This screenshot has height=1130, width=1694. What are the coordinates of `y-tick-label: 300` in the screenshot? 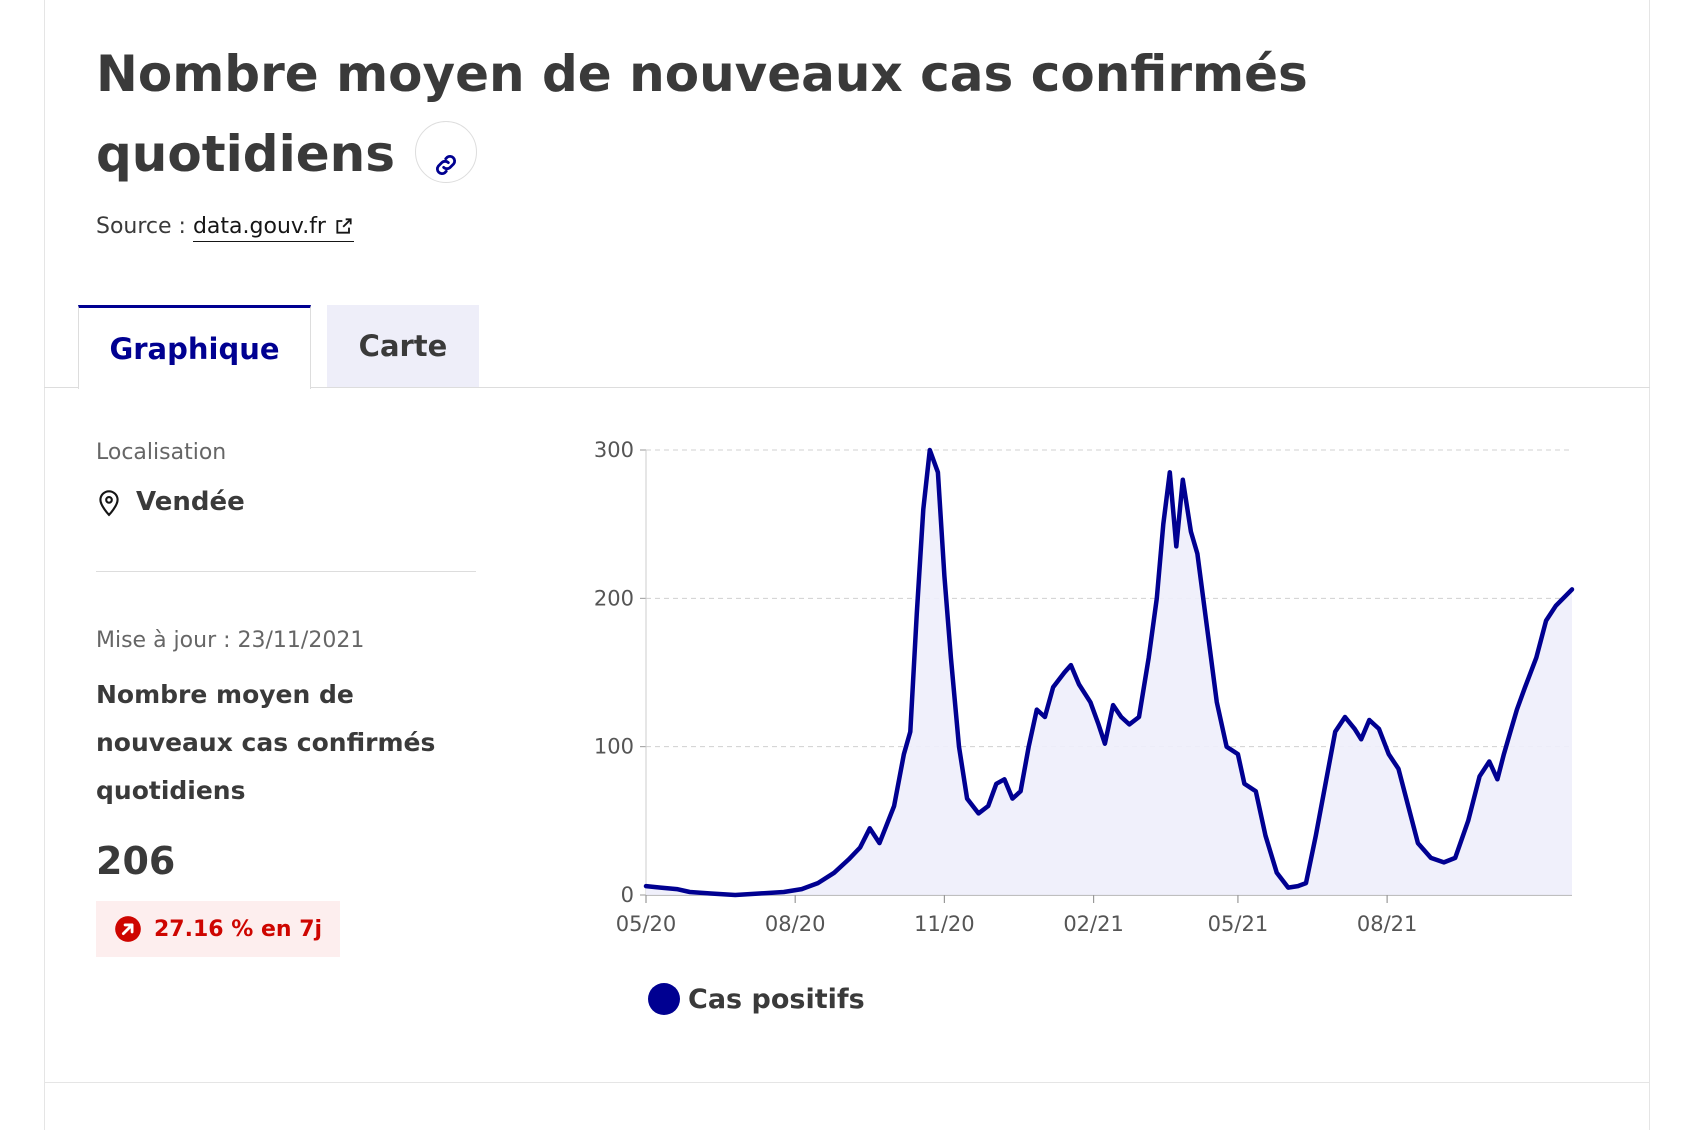 It's located at (614, 450).